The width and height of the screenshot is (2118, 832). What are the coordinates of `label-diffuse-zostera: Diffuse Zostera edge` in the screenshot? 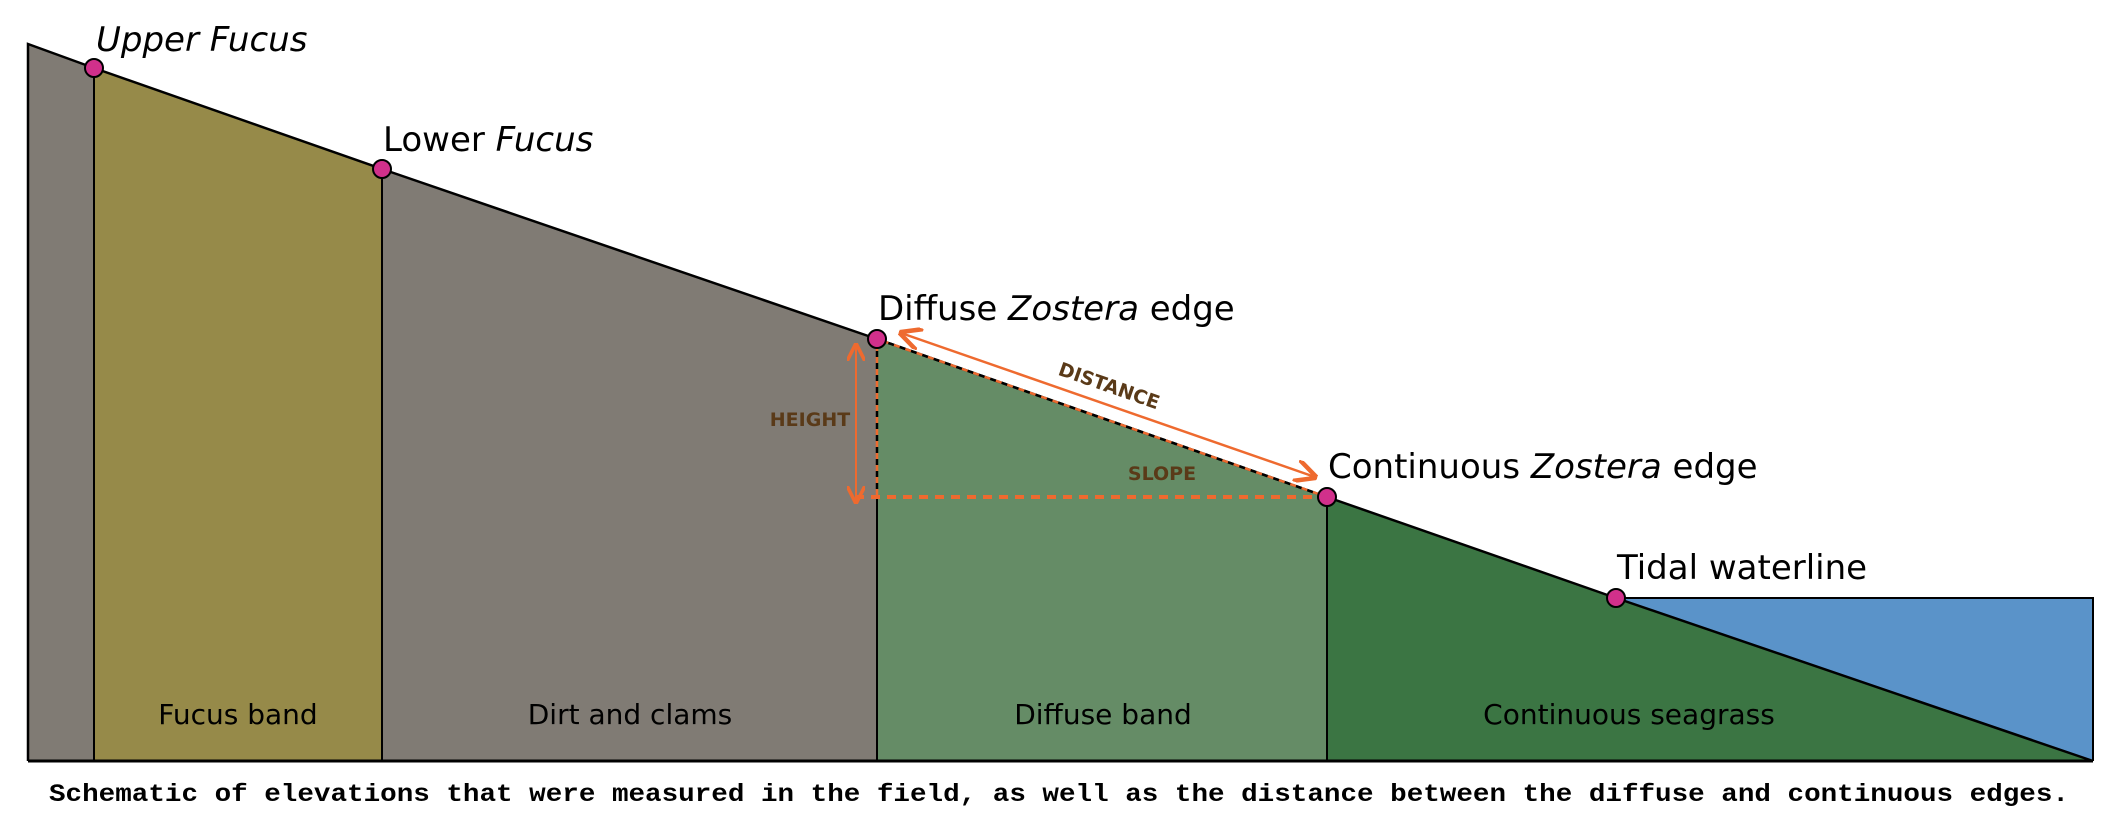 It's located at (1056, 309).